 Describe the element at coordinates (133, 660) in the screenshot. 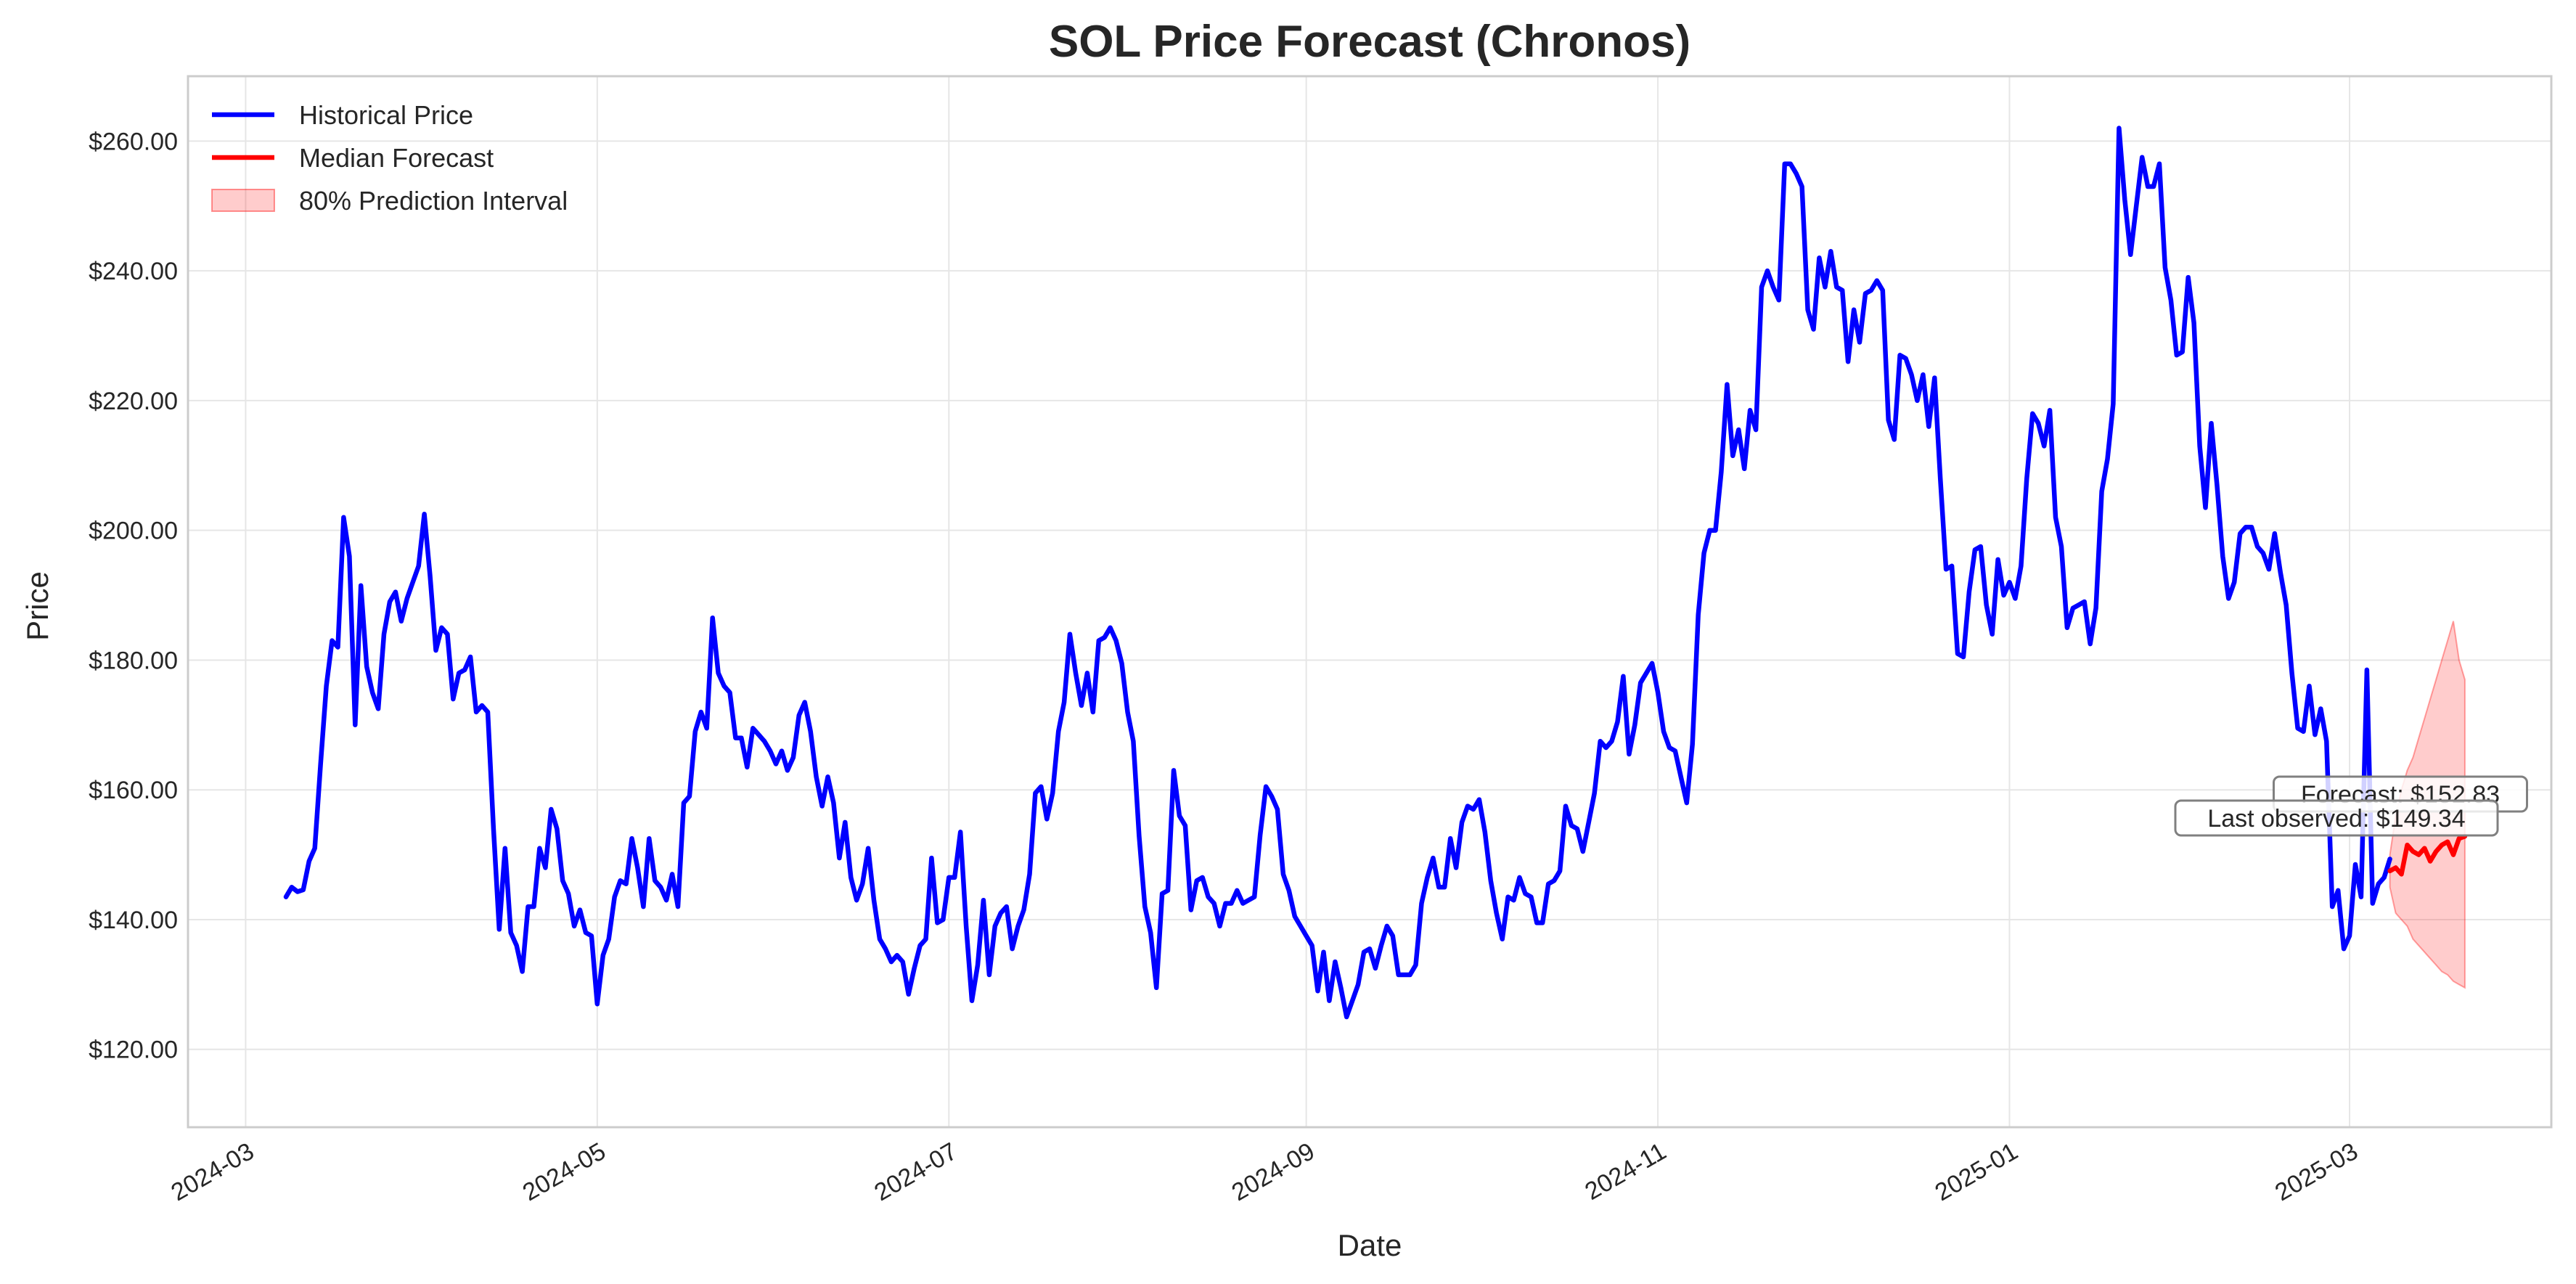

I see `y-tick-label: $180.00` at that location.